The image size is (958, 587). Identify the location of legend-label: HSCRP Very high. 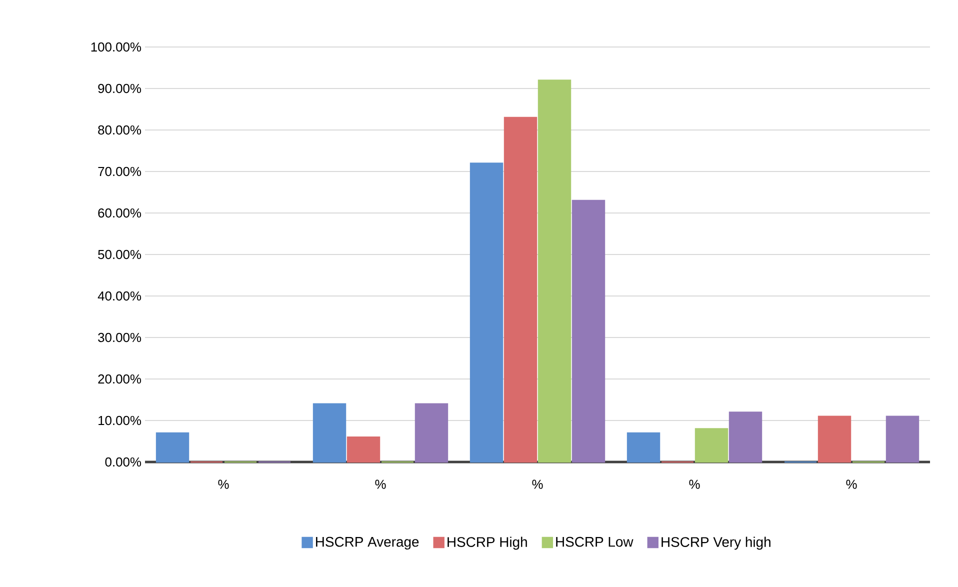
(716, 543).